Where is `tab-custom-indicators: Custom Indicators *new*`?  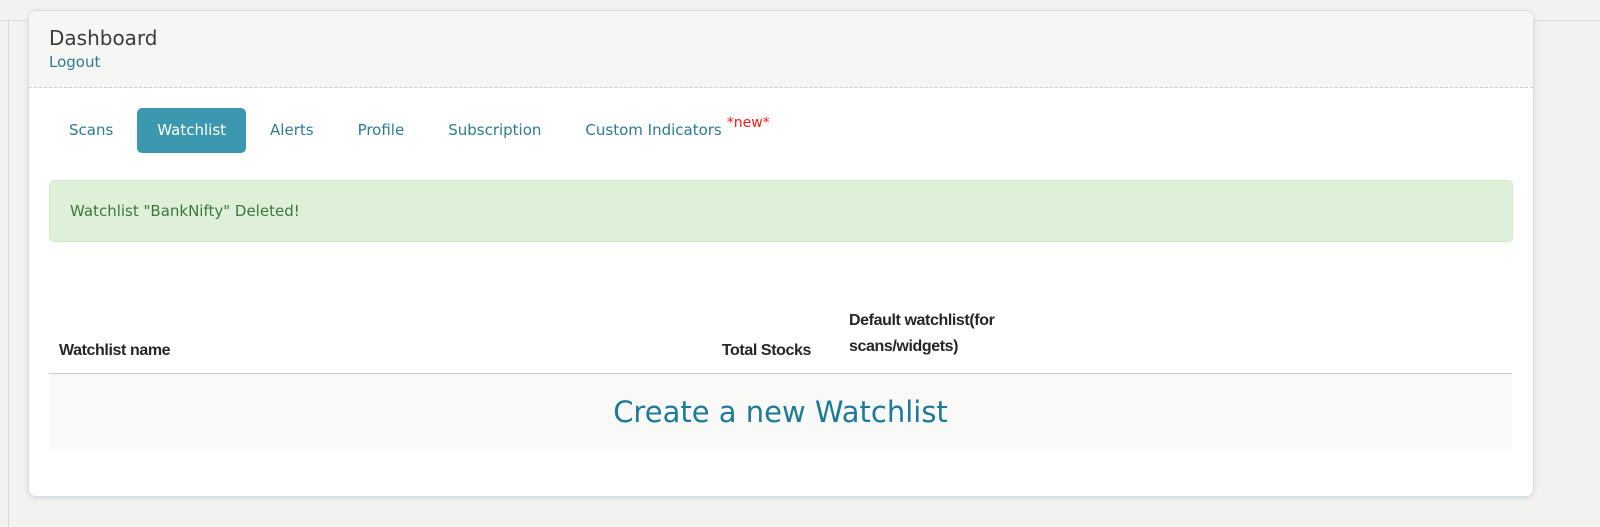 tab-custom-indicators: Custom Indicators *new* is located at coordinates (677, 131).